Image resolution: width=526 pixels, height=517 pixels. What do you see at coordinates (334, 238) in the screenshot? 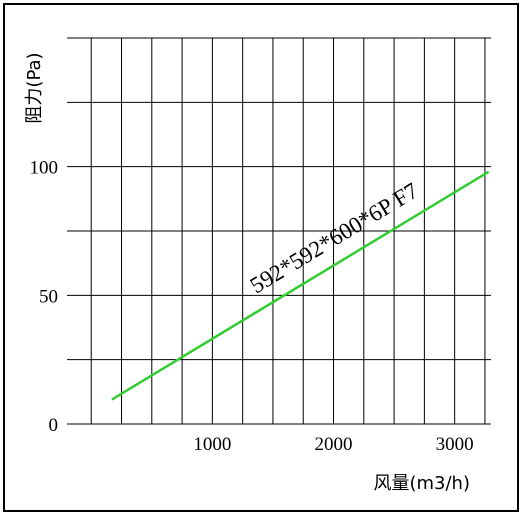
I see `series-label: 592*592*600*6P F7` at bounding box center [334, 238].